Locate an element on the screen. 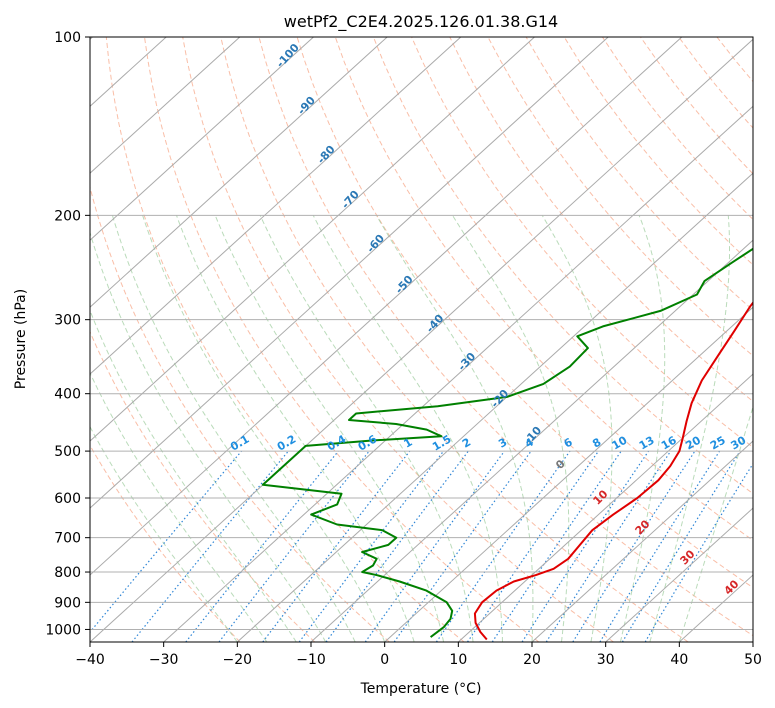 The image size is (775, 708). x-tick-label: 50 is located at coordinates (753, 660).